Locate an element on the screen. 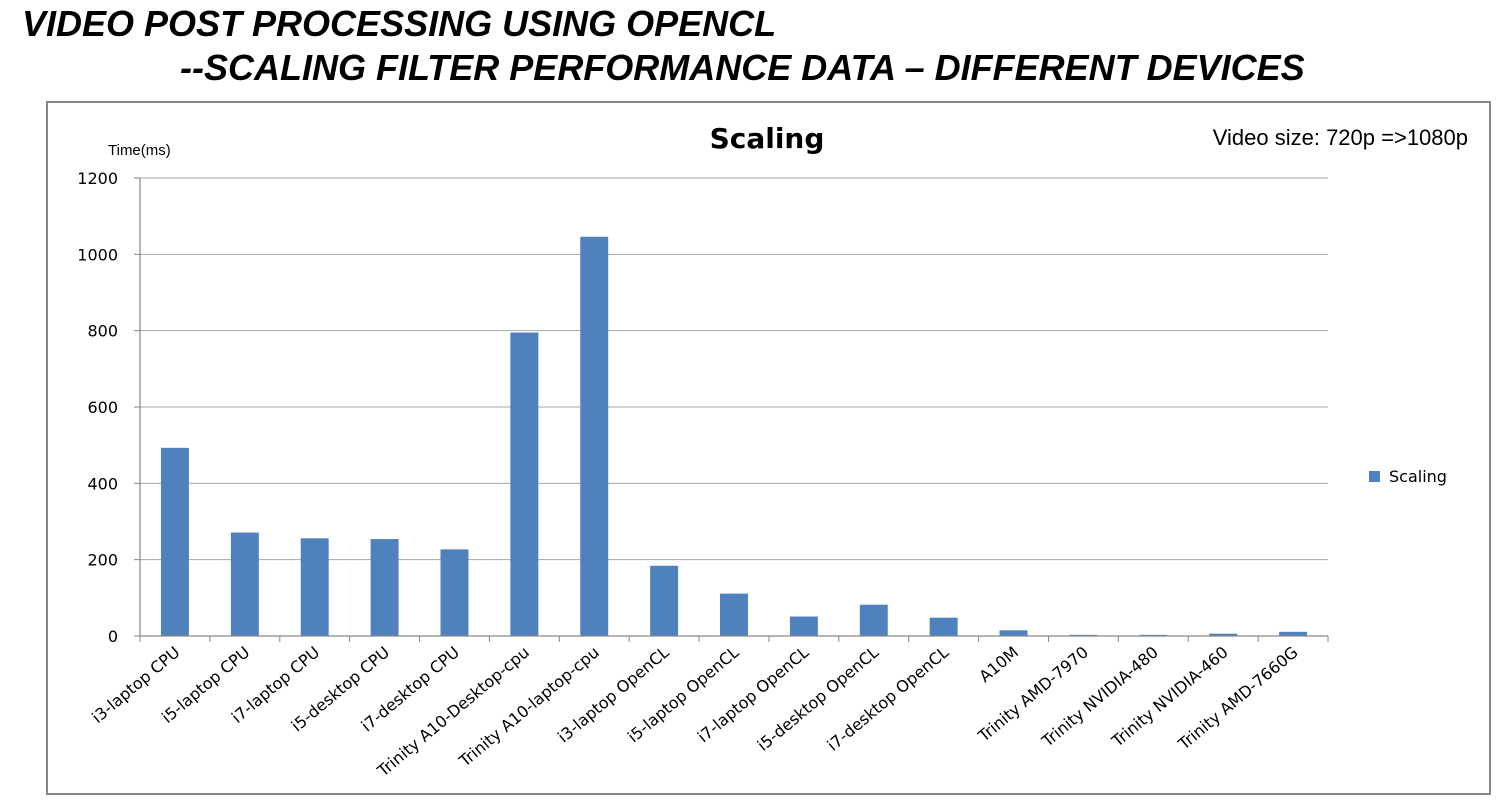 This screenshot has width=1501, height=802. y-axis-label: Time(ms) is located at coordinates (139, 150).